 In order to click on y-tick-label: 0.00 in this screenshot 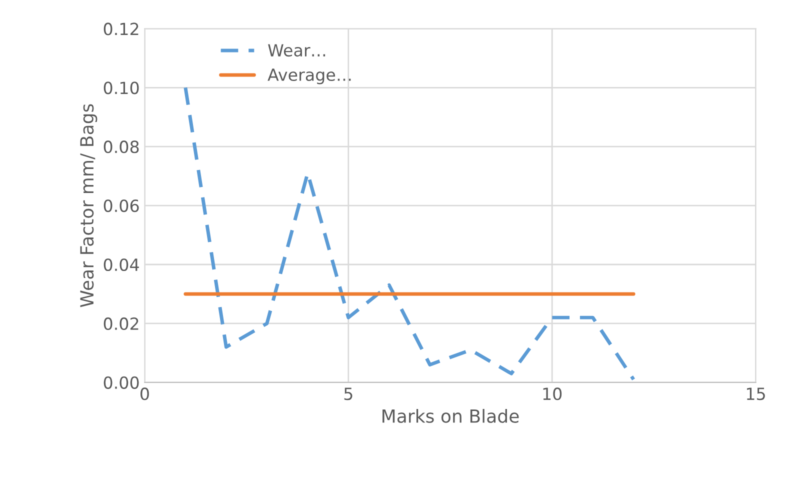, I will do `click(121, 382)`.